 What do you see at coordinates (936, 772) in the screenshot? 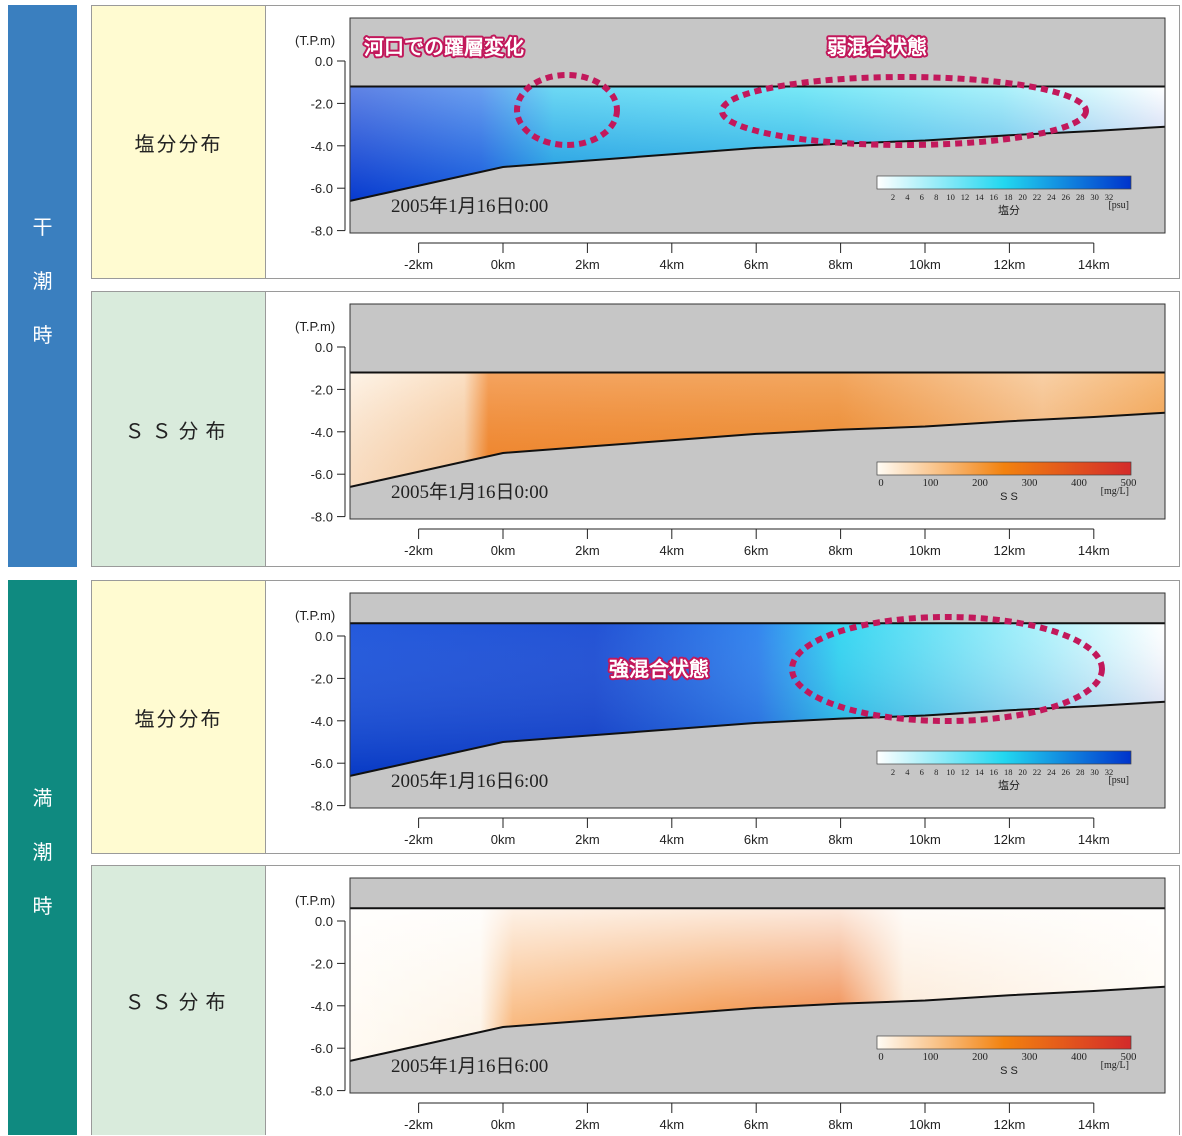
I see `colorbar-tick-label: 8` at bounding box center [936, 772].